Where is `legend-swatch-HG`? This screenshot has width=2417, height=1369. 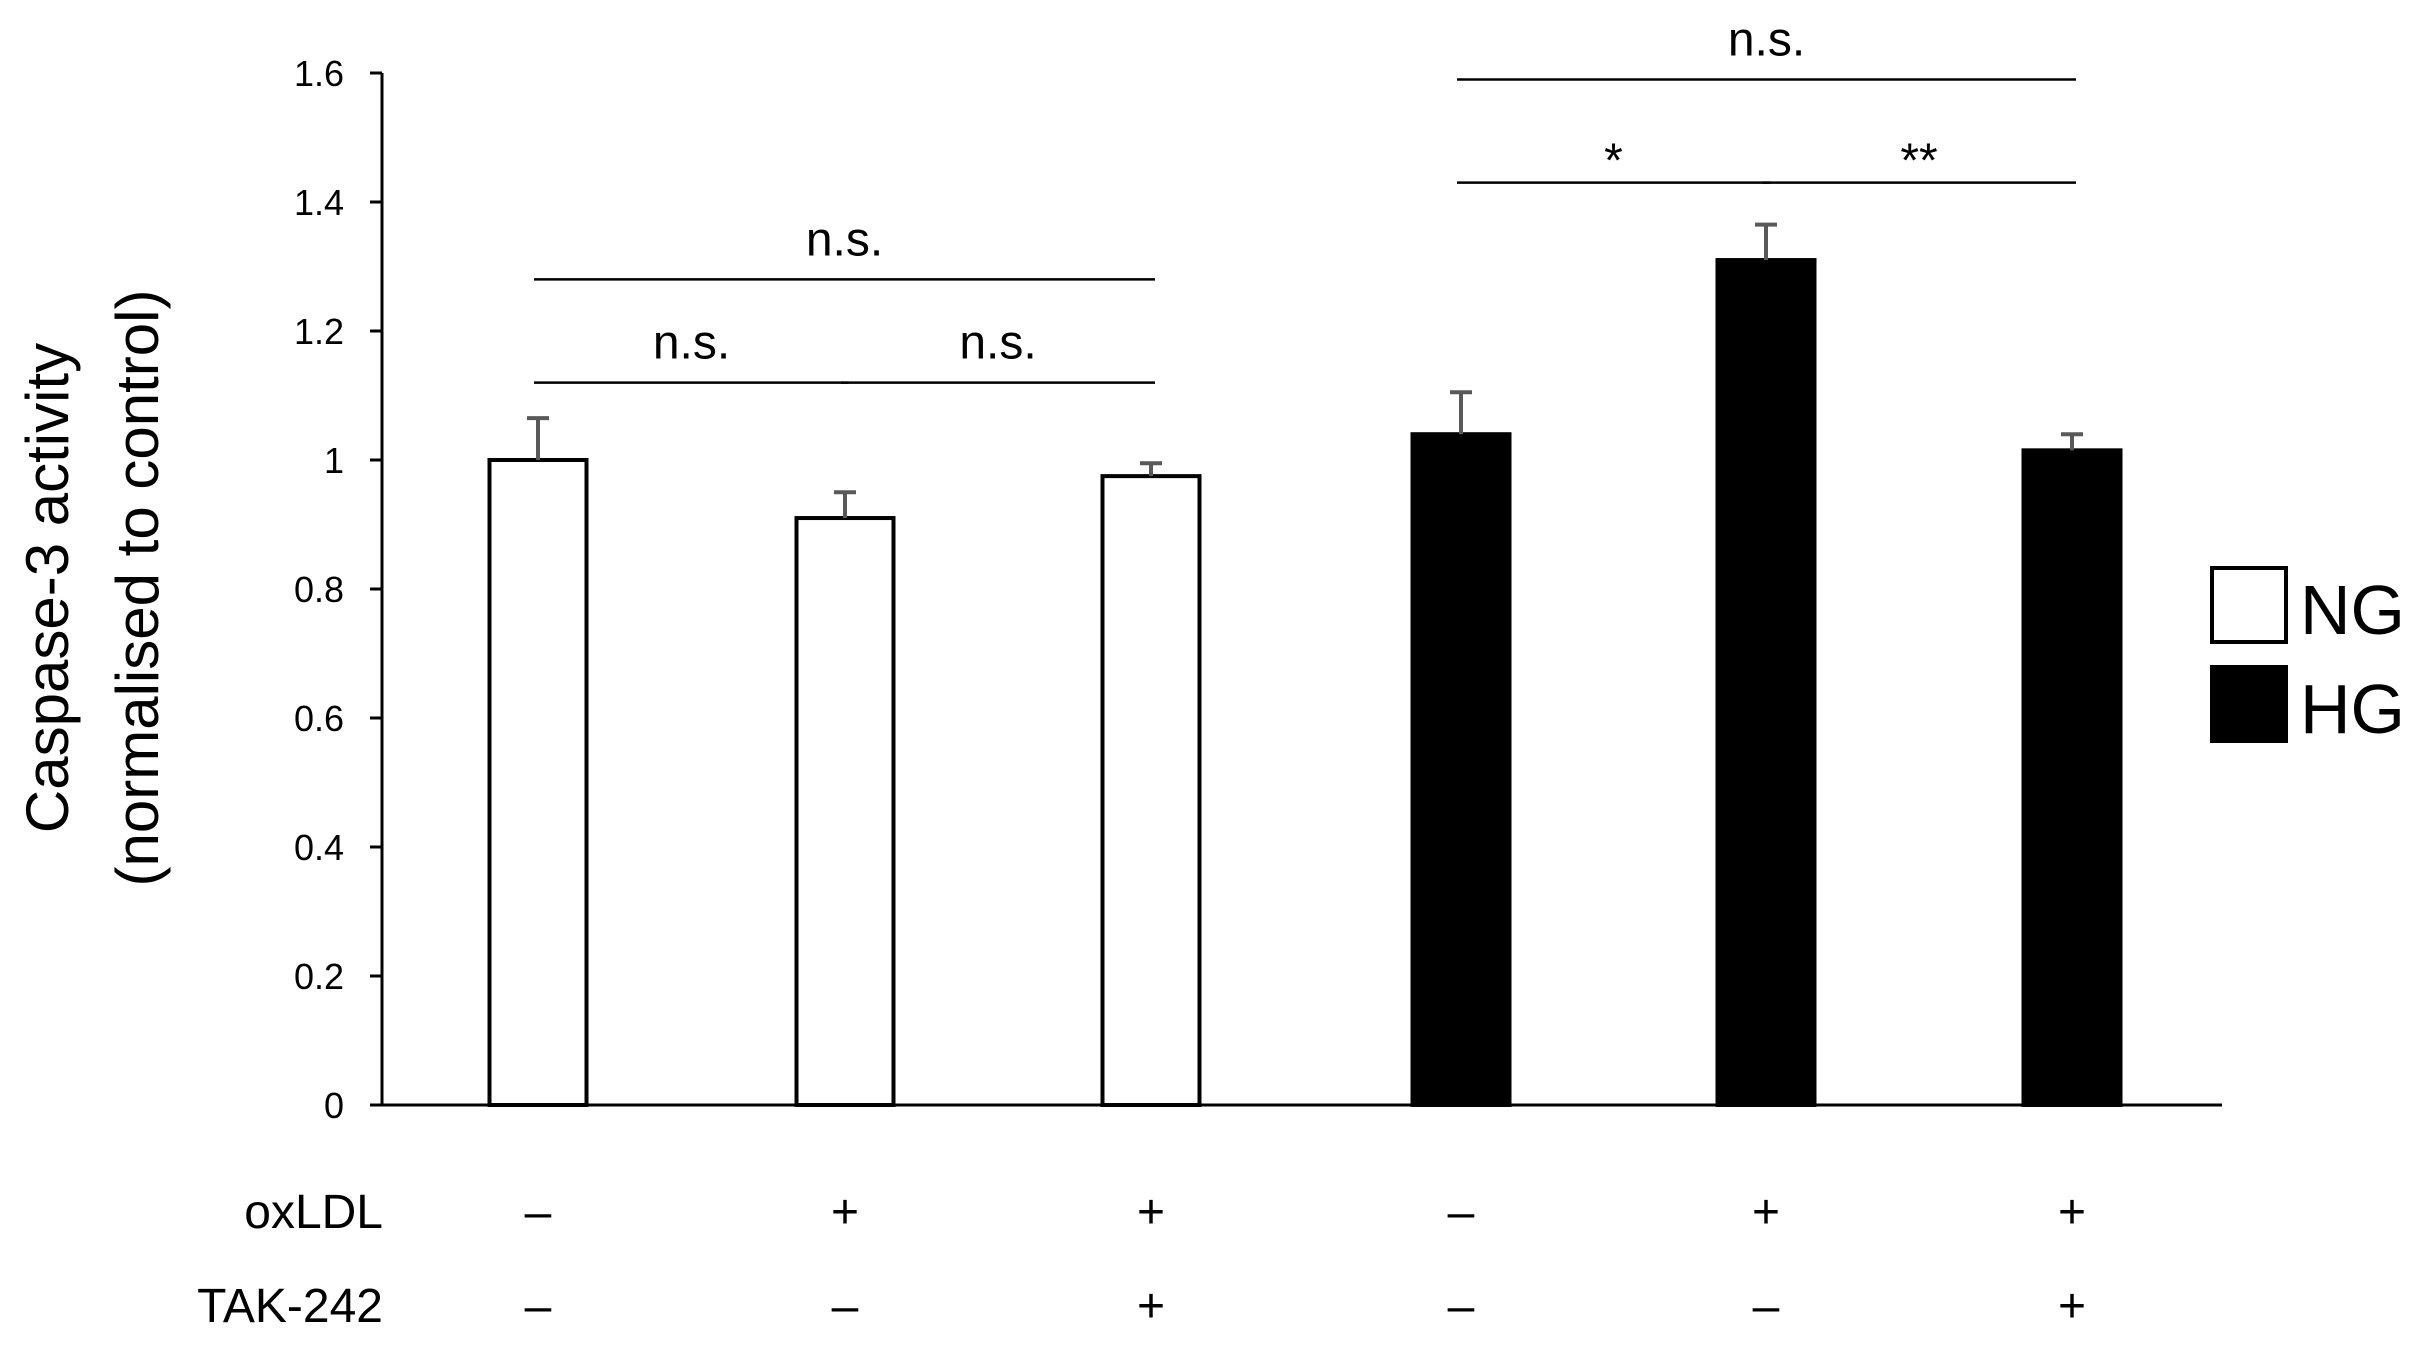 legend-swatch-HG is located at coordinates (2249, 704).